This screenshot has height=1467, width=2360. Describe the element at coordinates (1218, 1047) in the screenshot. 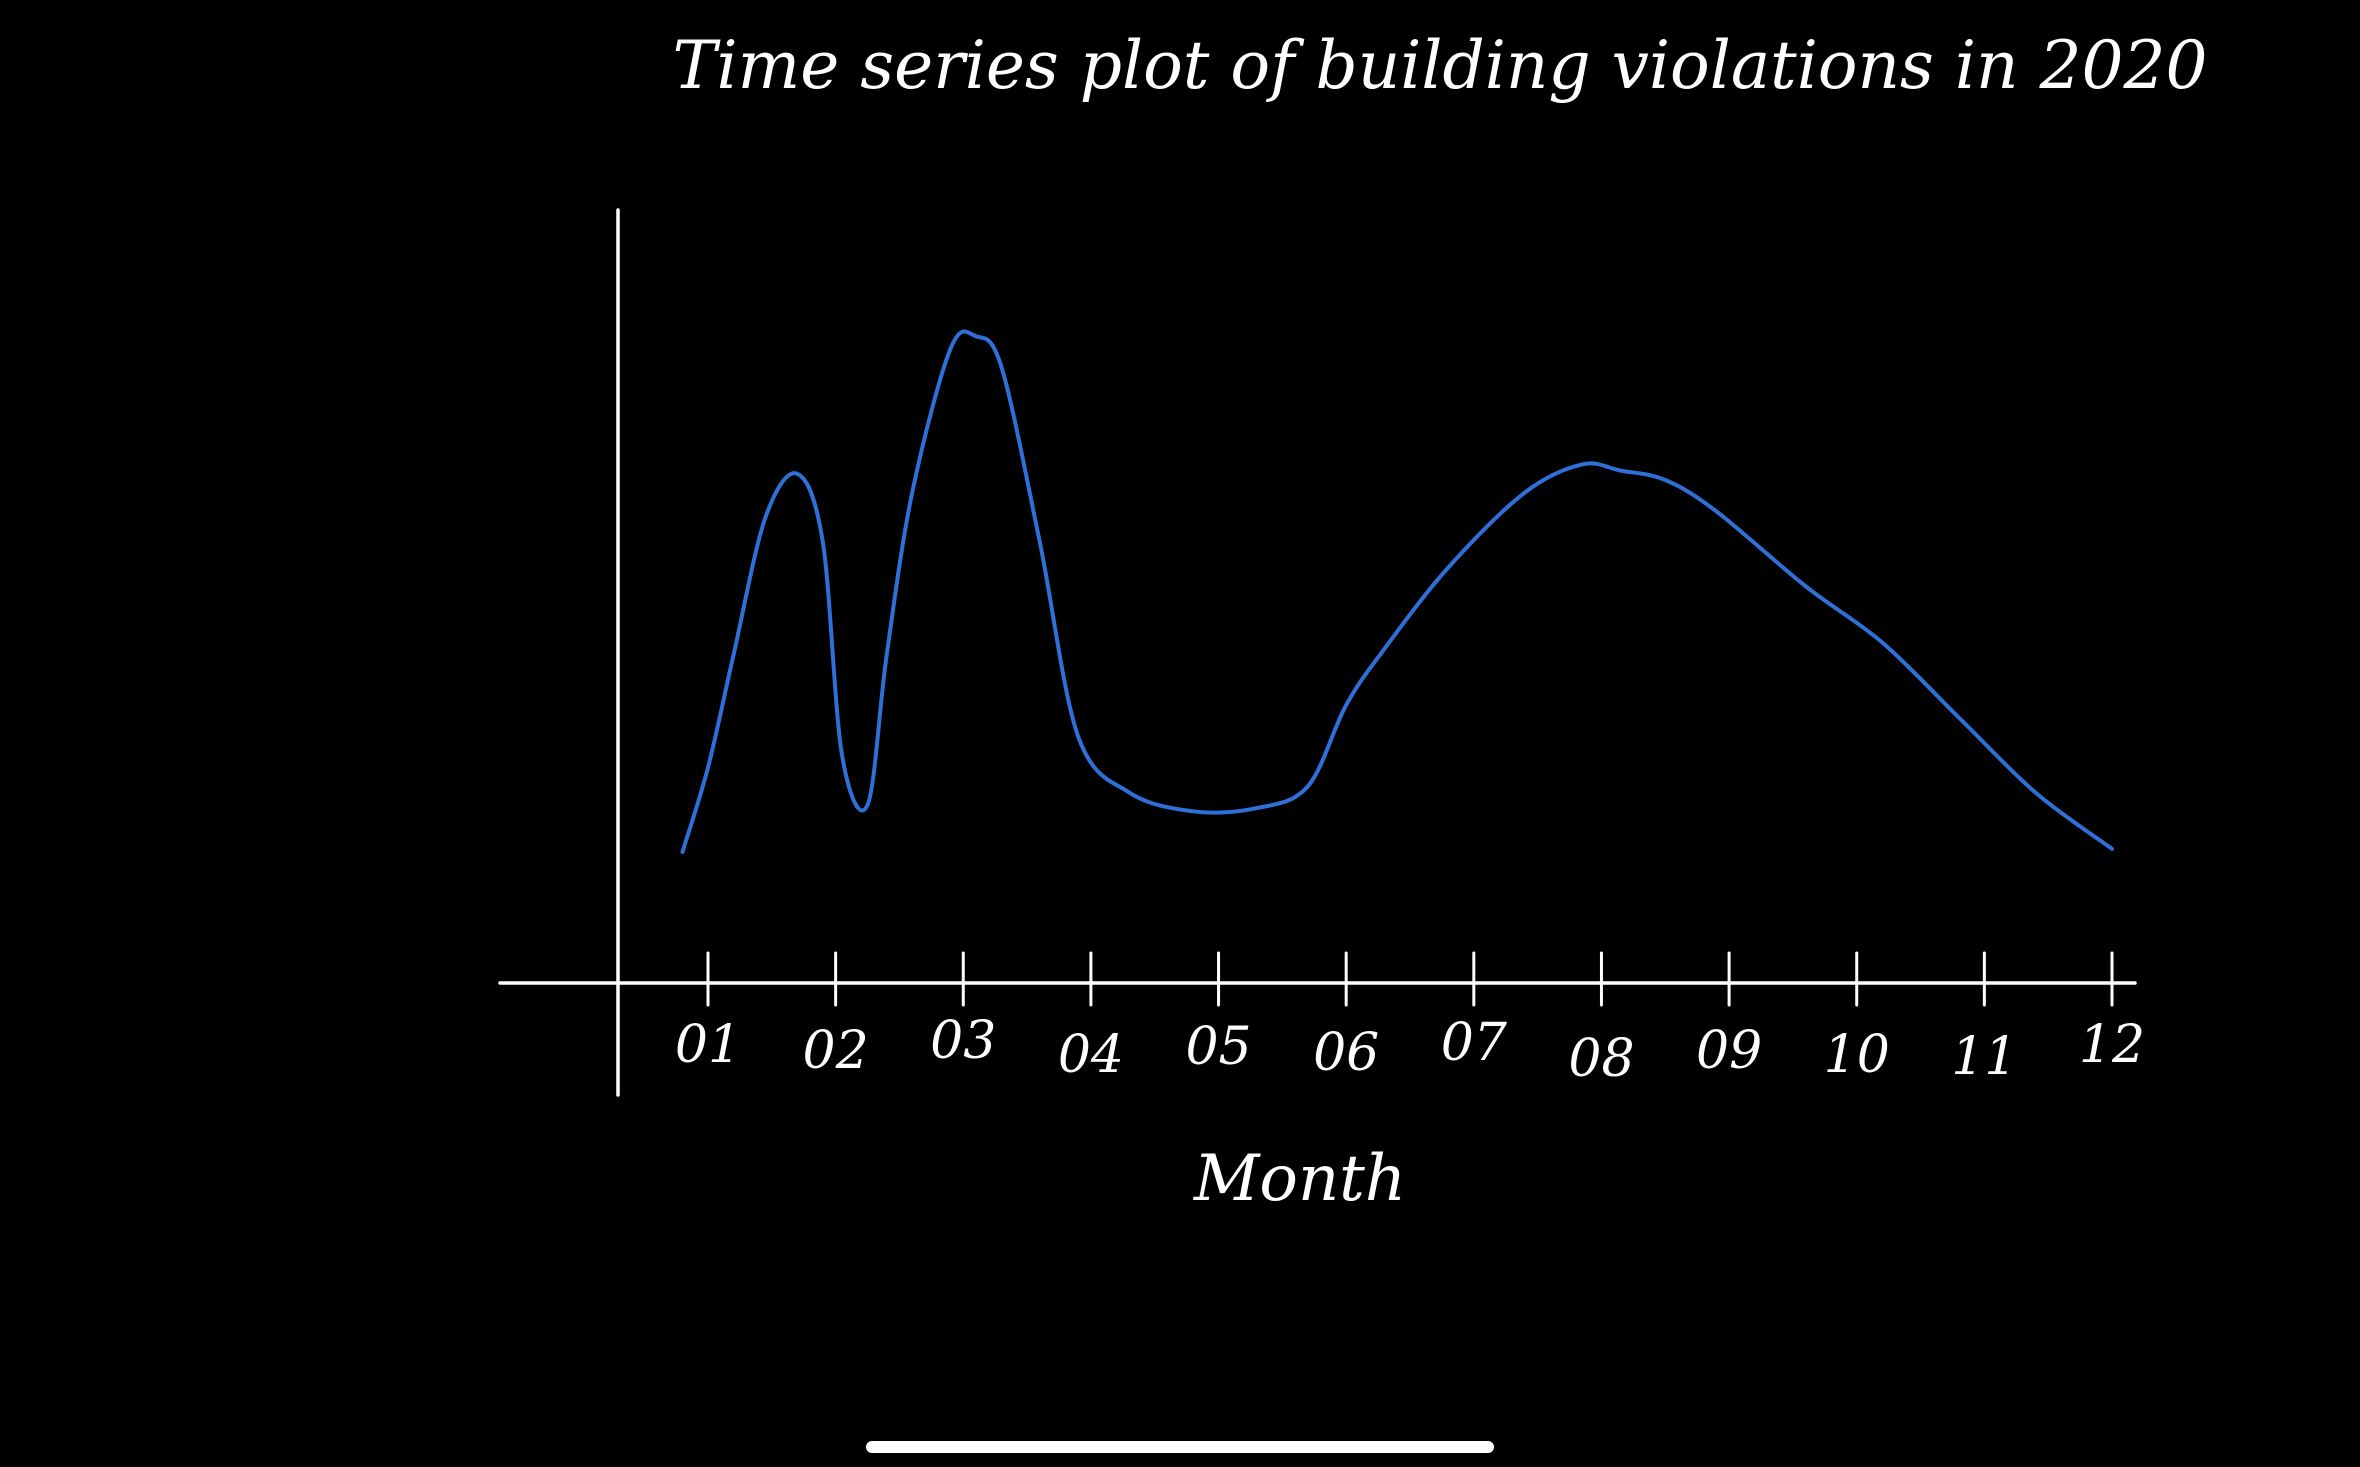

I see `x-tick-label-05: 05` at that location.